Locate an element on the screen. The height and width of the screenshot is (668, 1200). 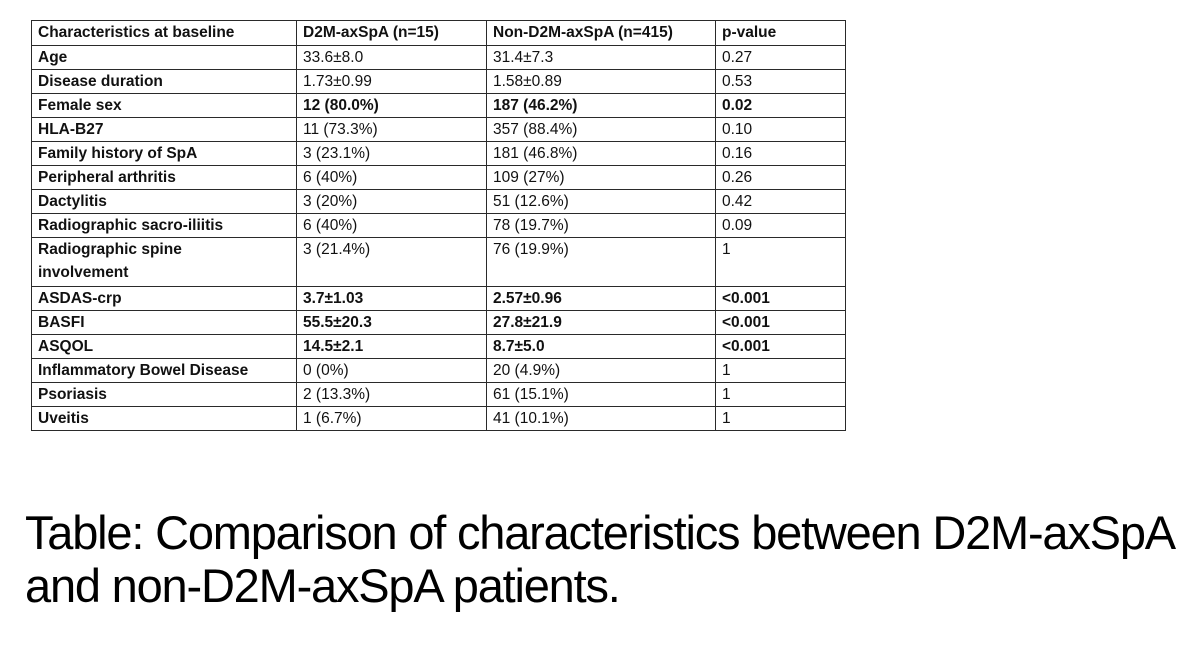
cell-text: 6 (40%) is located at coordinates (330, 225).